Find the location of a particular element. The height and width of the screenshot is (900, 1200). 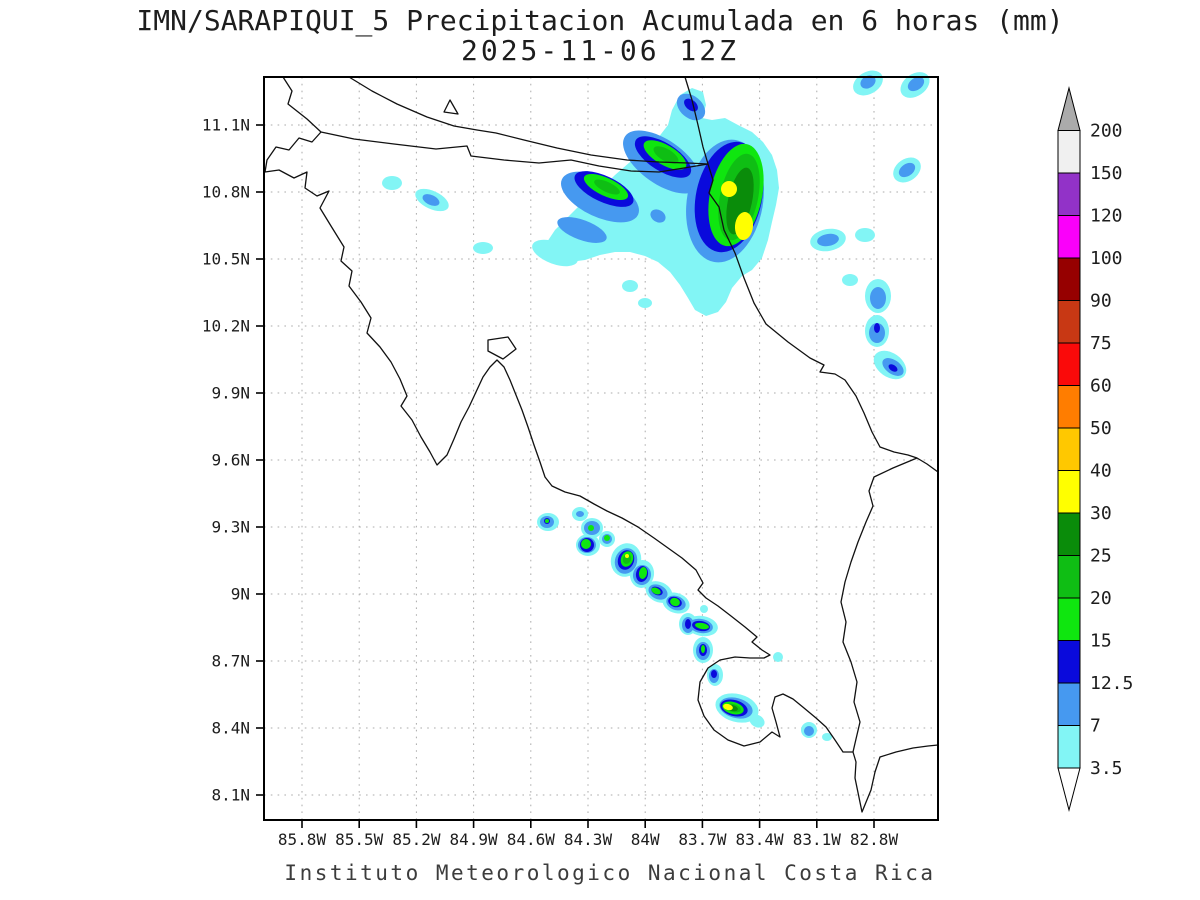

colorbar-over-arrow is located at coordinates (1069, 108).